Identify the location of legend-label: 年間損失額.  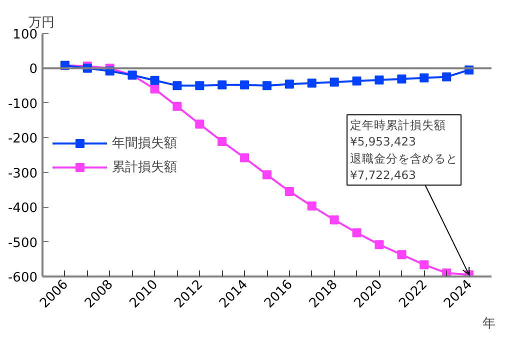
(144, 143).